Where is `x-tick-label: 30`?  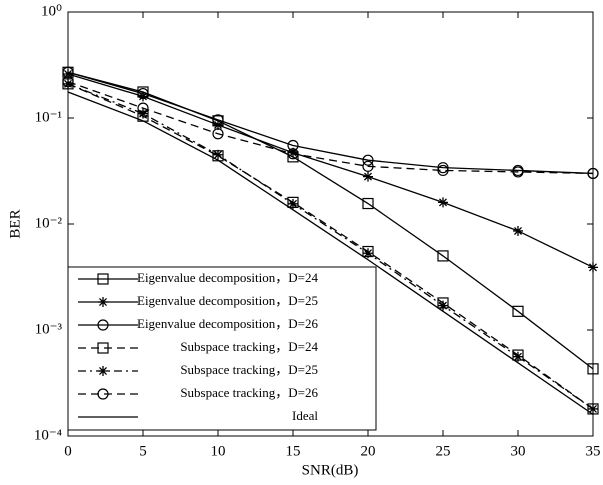 x-tick-label: 30 is located at coordinates (518, 451).